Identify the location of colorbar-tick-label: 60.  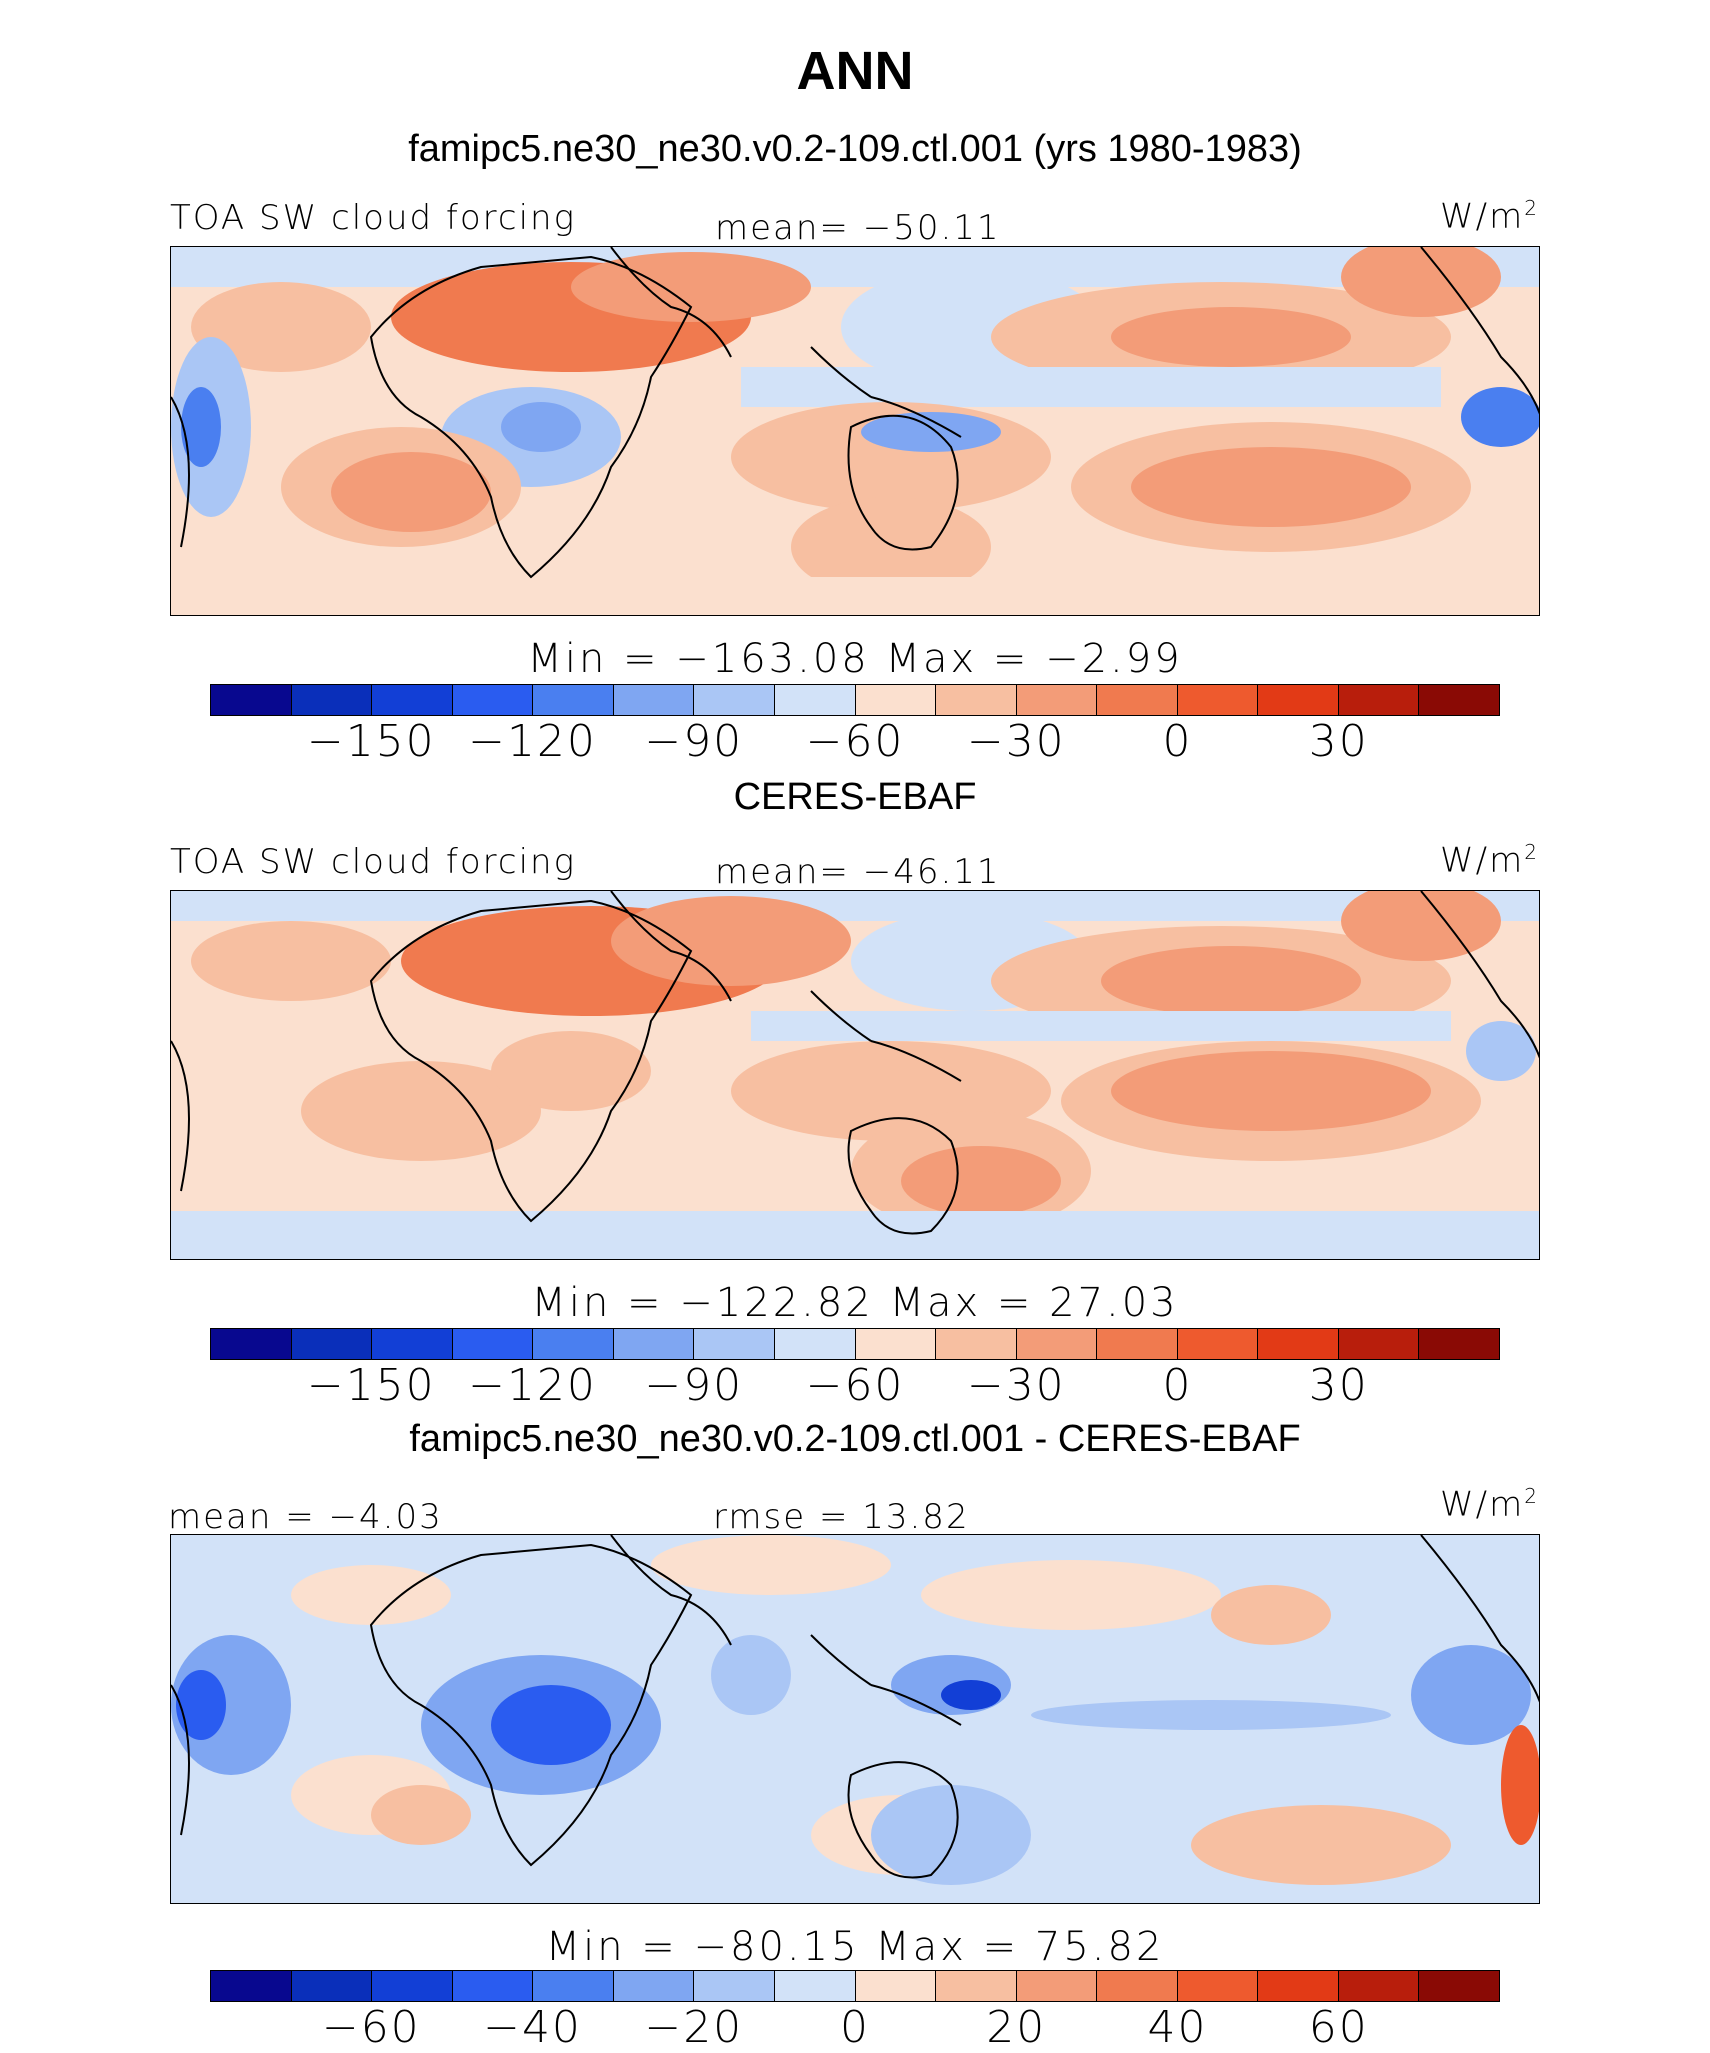
(1338, 2027).